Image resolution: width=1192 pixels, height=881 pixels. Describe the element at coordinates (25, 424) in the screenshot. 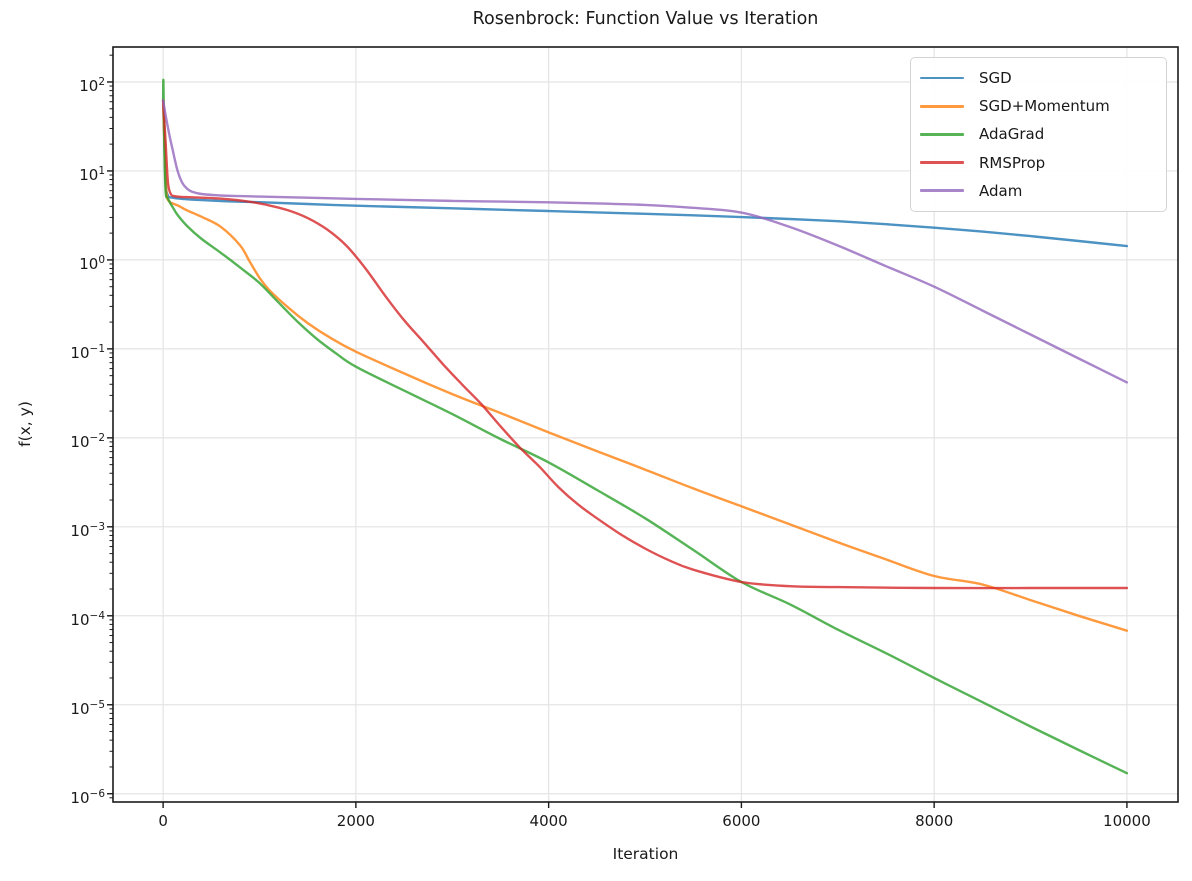

I see `y-axis-label: f(x, y)` at that location.